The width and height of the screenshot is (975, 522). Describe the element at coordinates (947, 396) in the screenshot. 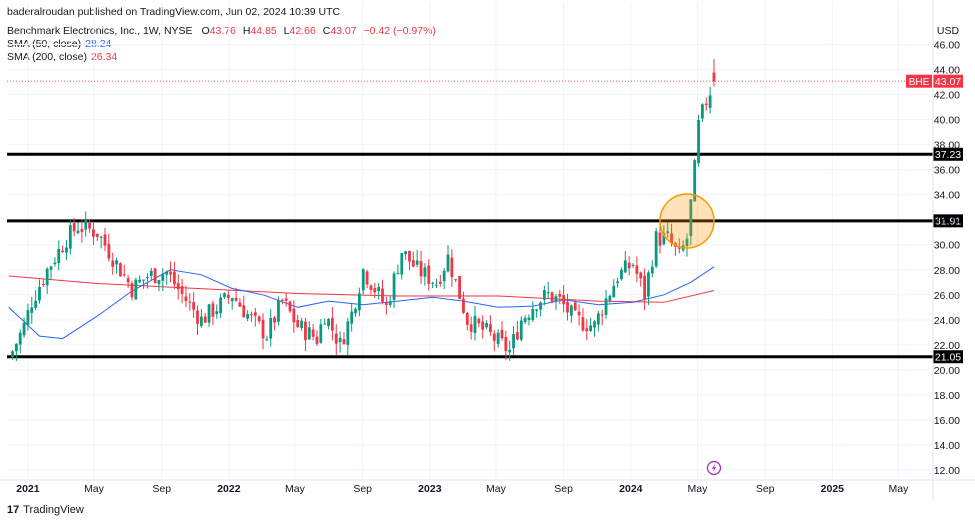

I see `y-tick-label: 18.00` at that location.